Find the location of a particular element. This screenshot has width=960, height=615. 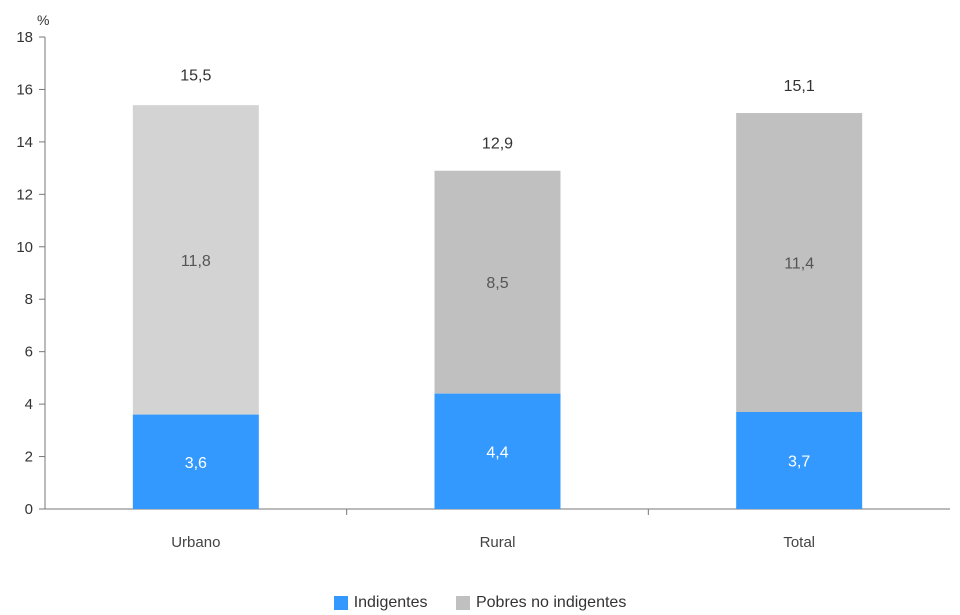

data-label-indigentes: 4,4 is located at coordinates (497, 452).